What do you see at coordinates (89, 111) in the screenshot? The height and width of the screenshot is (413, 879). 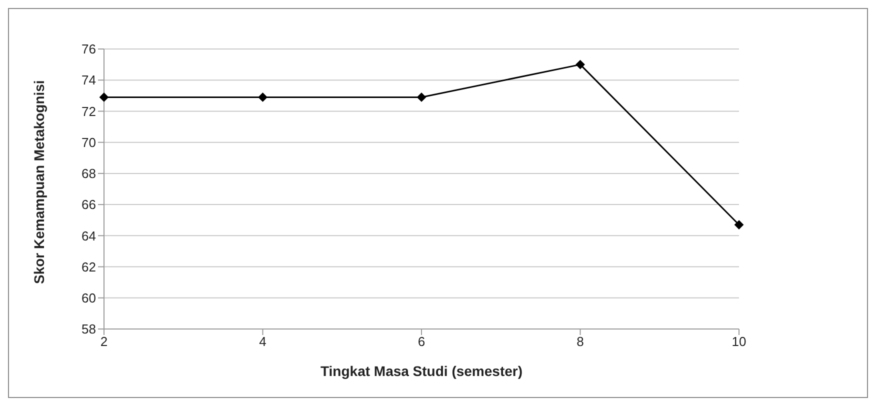 I see `y-tick-label: 72` at bounding box center [89, 111].